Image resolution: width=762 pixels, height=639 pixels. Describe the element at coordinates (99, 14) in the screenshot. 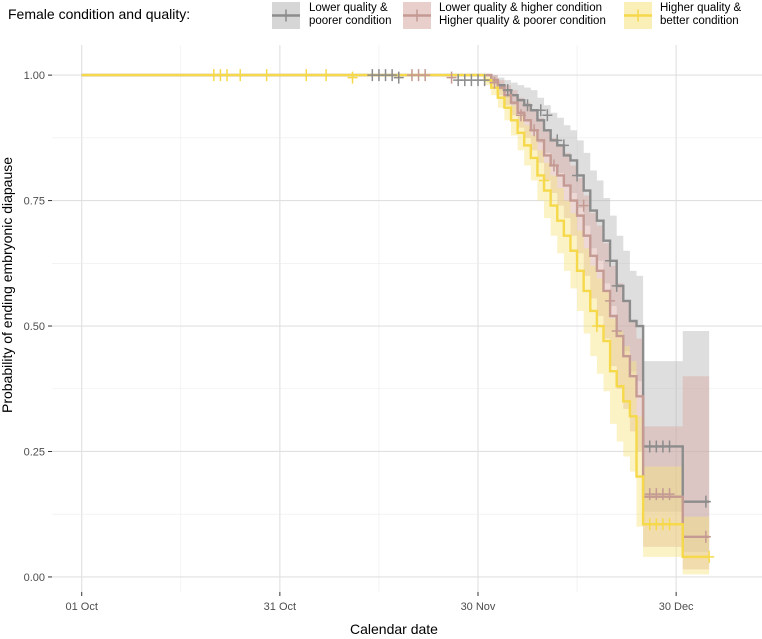

I see `legend-title: Female condition and quality:` at that location.